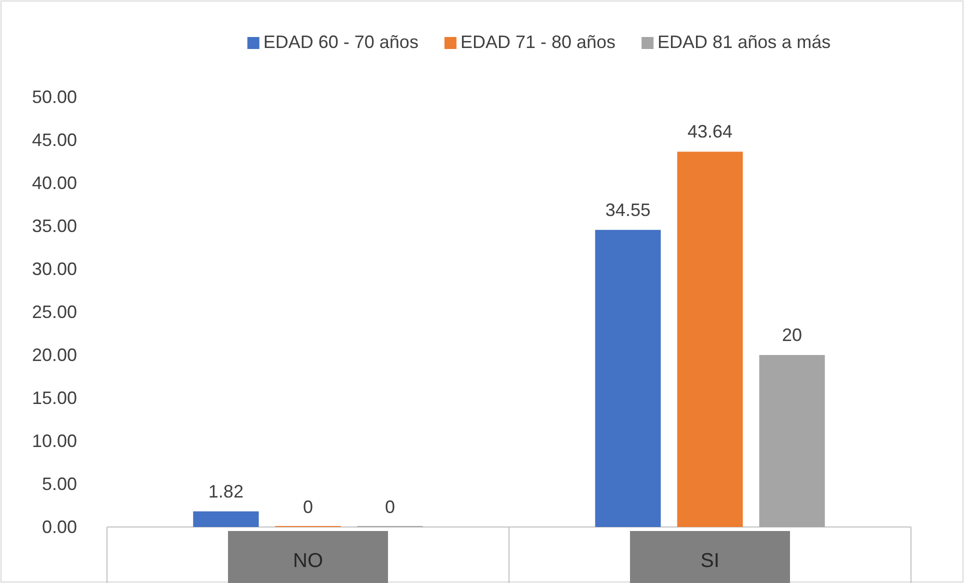 The width and height of the screenshot is (964, 583). I want to click on legend-label: EDAD 71 - 80 años, so click(538, 42).